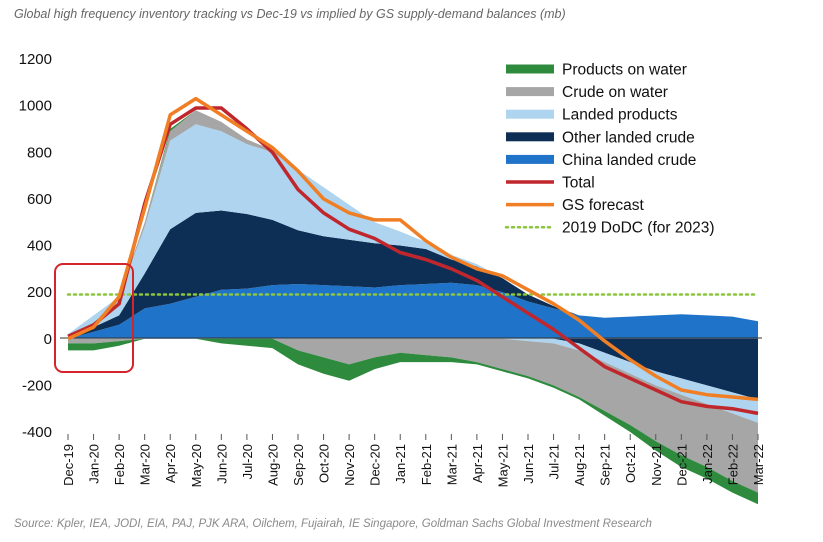 This screenshot has width=823, height=542. Describe the element at coordinates (707, 464) in the screenshot. I see `x-tick-label: Jan-22` at that location.